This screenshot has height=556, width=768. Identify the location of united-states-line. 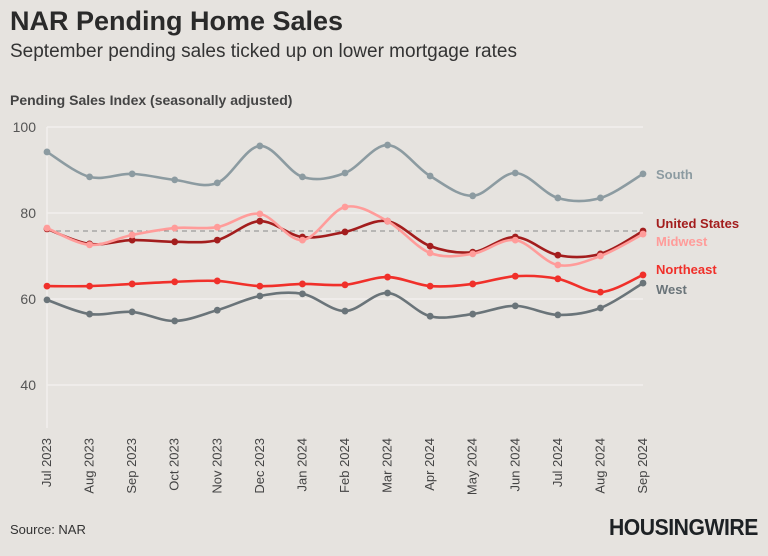
(345, 239).